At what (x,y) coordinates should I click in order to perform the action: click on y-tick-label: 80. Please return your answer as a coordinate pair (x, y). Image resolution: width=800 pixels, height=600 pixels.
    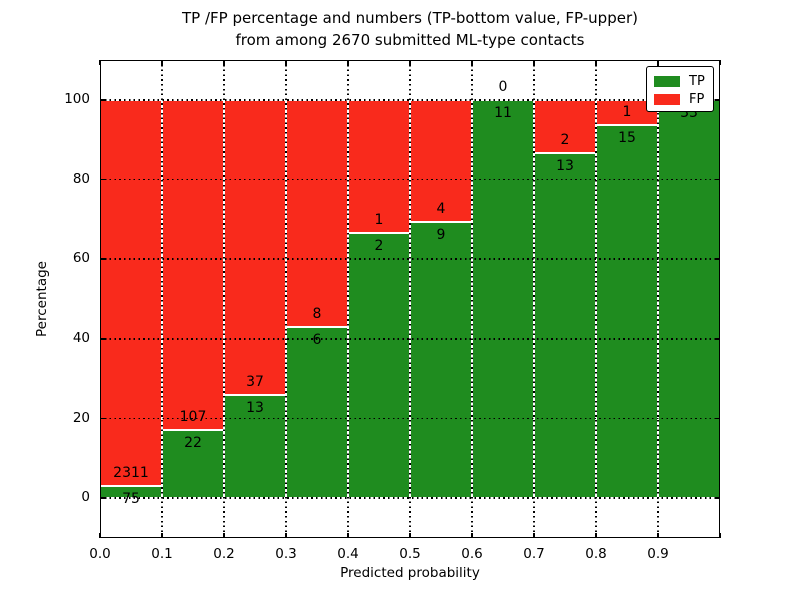
    Looking at the image, I should click on (81, 178).